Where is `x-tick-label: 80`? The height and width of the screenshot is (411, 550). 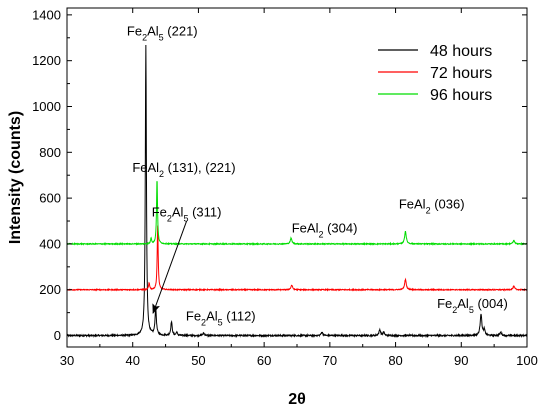
x-tick-label: 80 is located at coordinates (395, 360).